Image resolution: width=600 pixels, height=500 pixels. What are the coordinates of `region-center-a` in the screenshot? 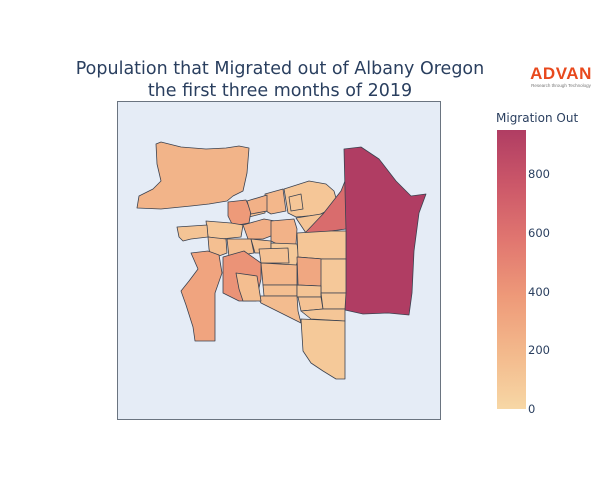 It's located at (240, 248).